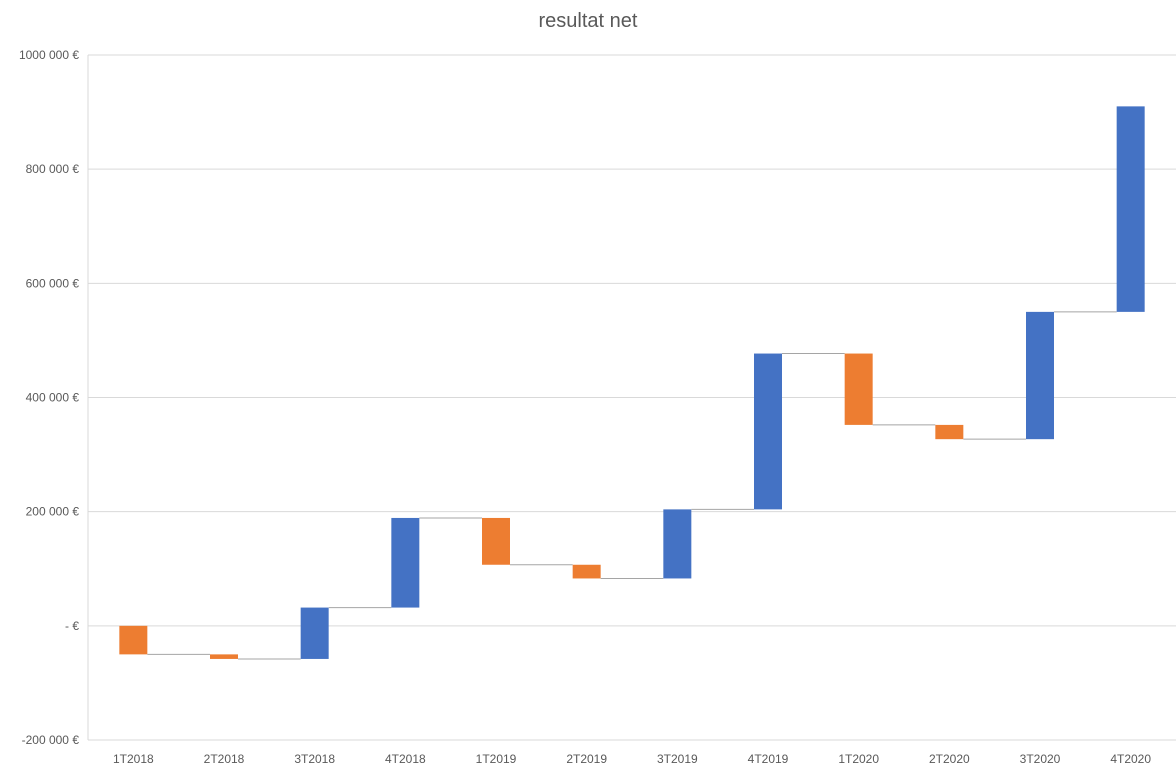  I want to click on x-tick-label: 2T2019, so click(586, 759).